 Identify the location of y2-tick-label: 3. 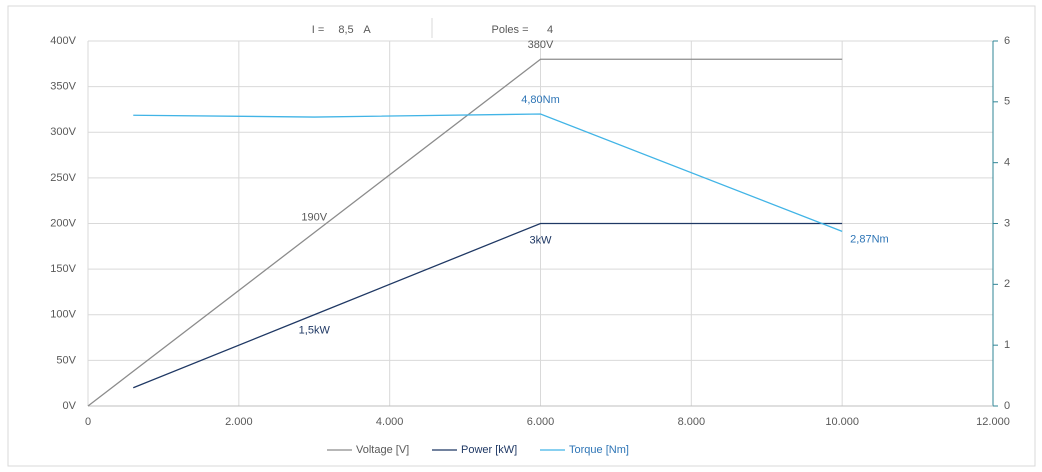
(1007, 223).